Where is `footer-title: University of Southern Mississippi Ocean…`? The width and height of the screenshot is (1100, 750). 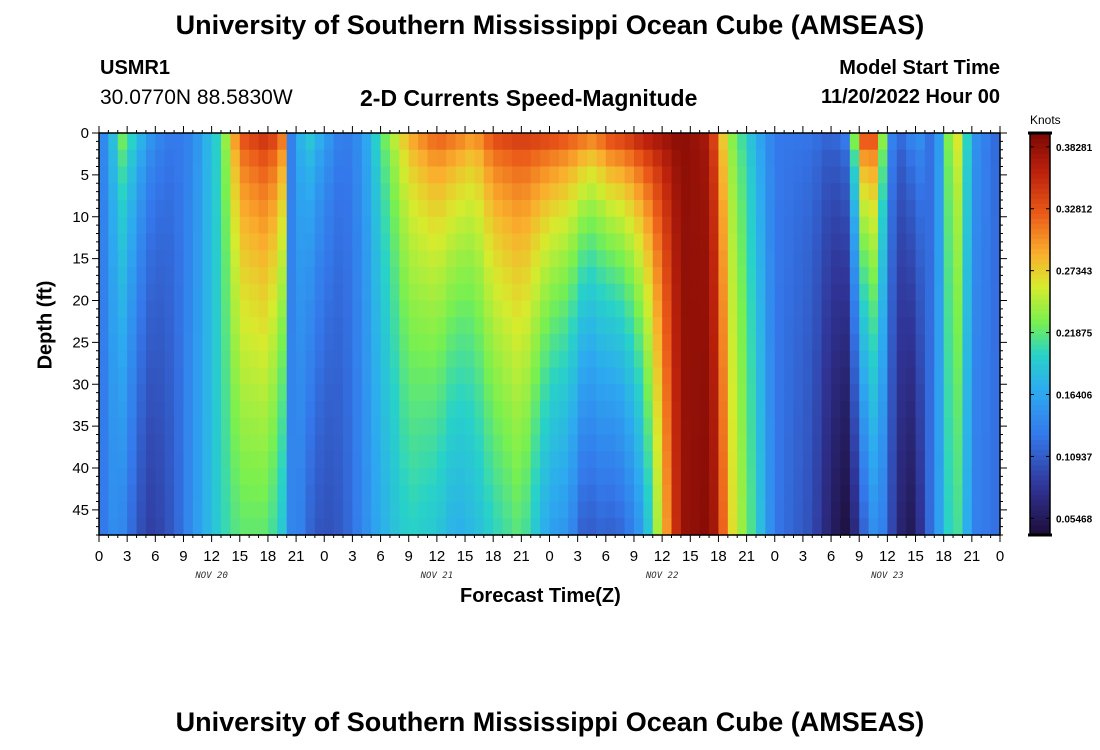 footer-title: University of Southern Mississippi Ocean… is located at coordinates (550, 722).